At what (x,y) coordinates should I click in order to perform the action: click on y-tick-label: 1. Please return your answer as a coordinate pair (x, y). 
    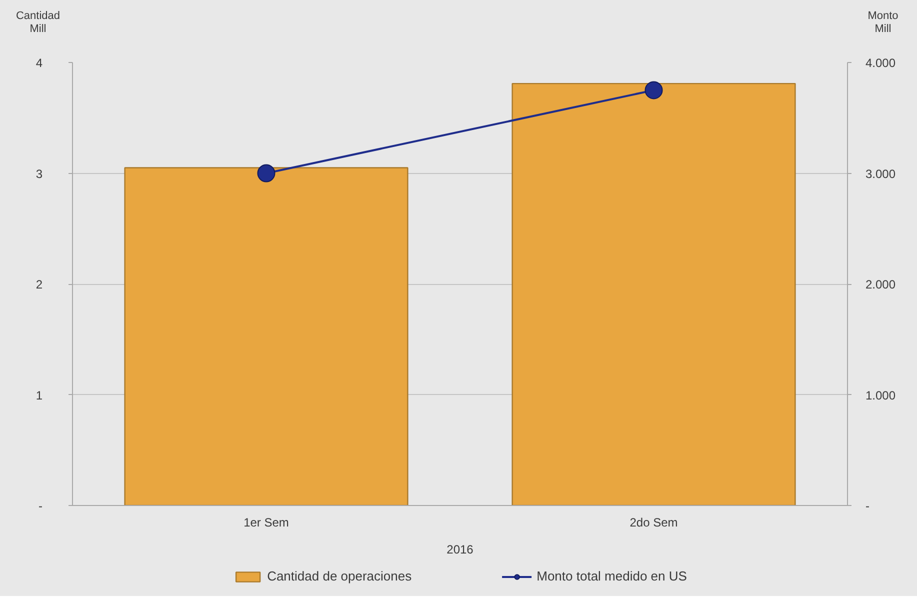
    Looking at the image, I should click on (39, 395).